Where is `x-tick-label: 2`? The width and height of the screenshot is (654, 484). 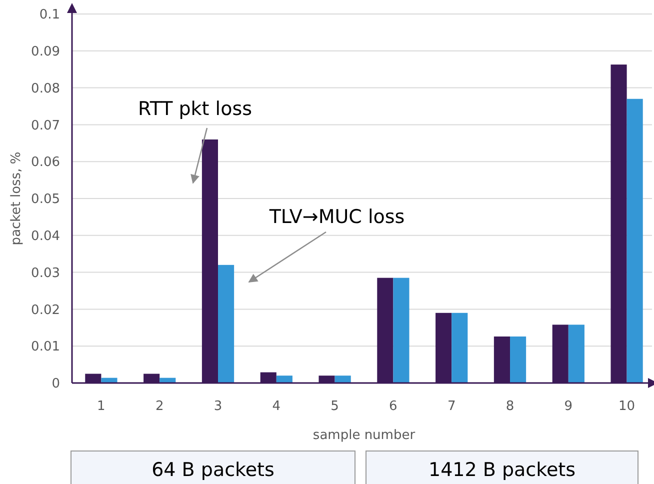
x-tick-label: 2 is located at coordinates (159, 406).